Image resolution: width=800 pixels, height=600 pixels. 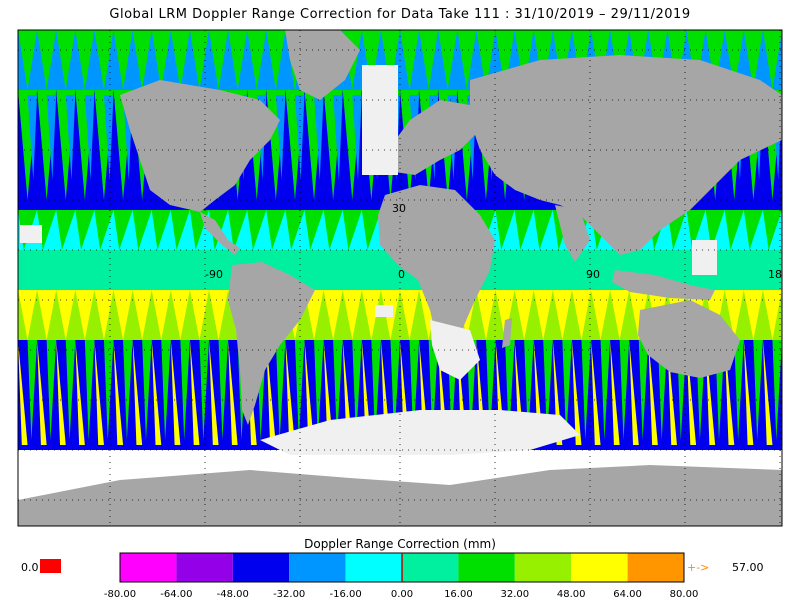 What do you see at coordinates (232, 594) in the screenshot?
I see `colorbar-tick-label: -48.00` at bounding box center [232, 594].